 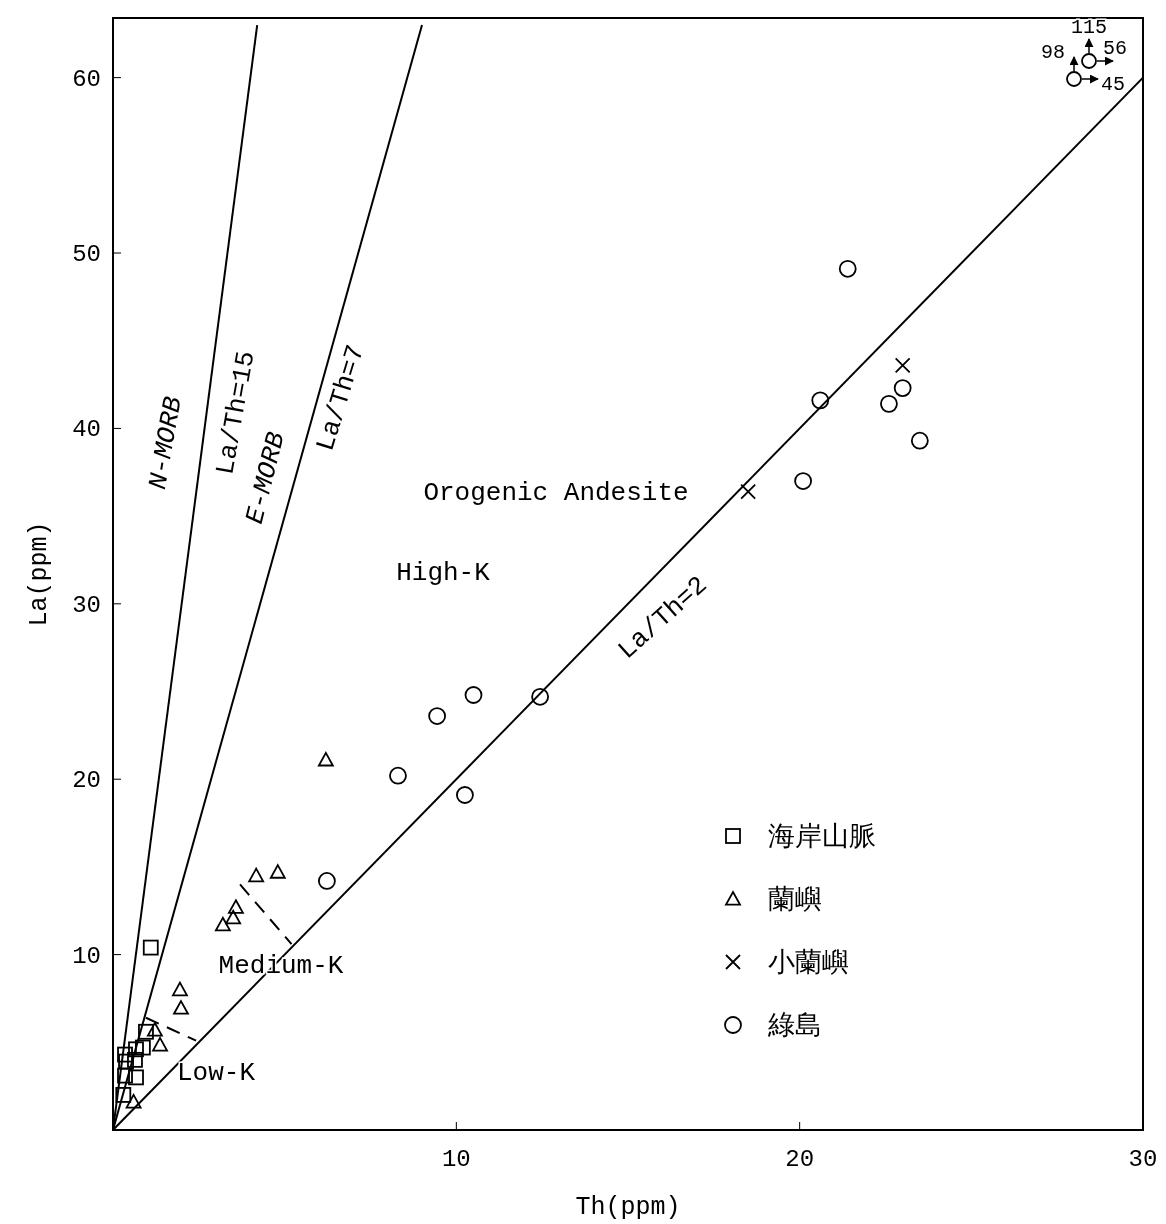 I want to click on legend-label: 小蘭嶼, so click(x=808, y=963).